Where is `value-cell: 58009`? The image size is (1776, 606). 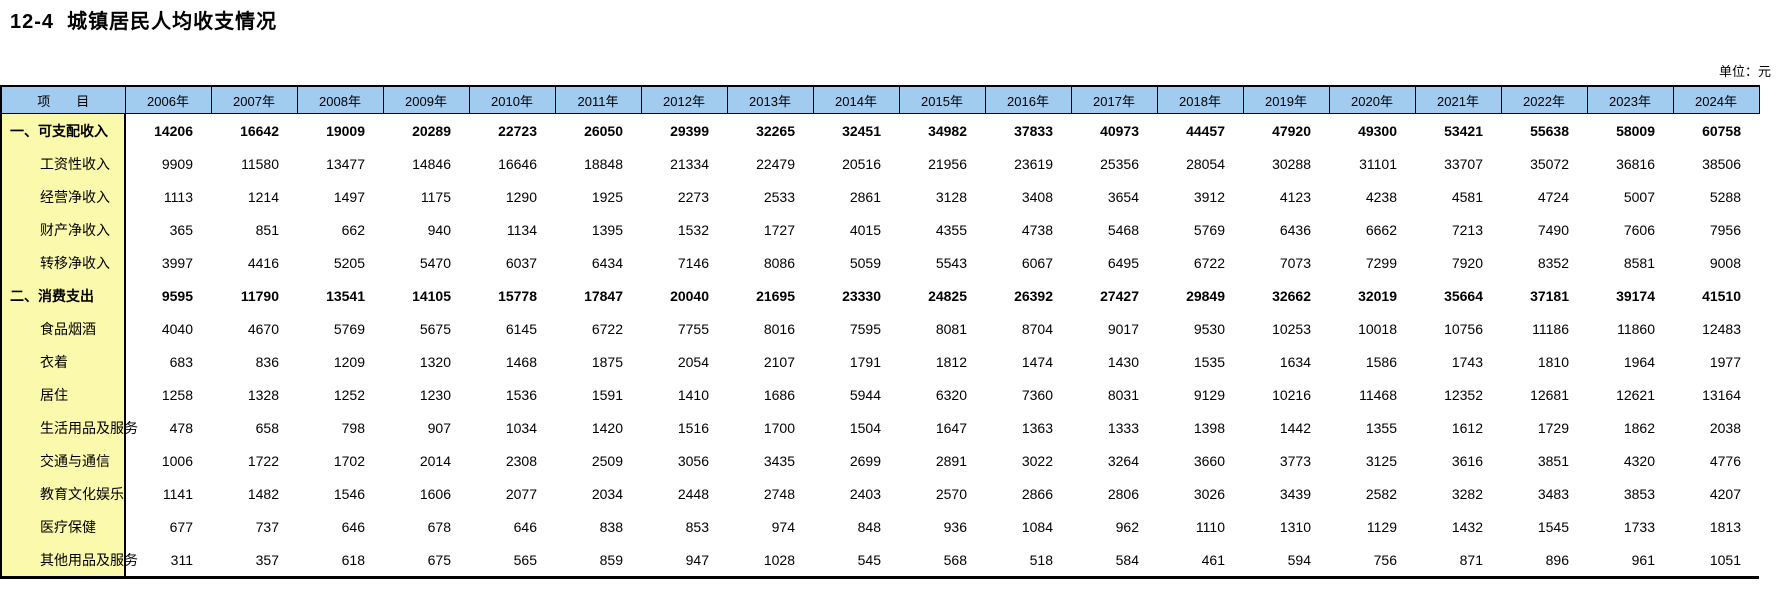 value-cell: 58009 is located at coordinates (1630, 130).